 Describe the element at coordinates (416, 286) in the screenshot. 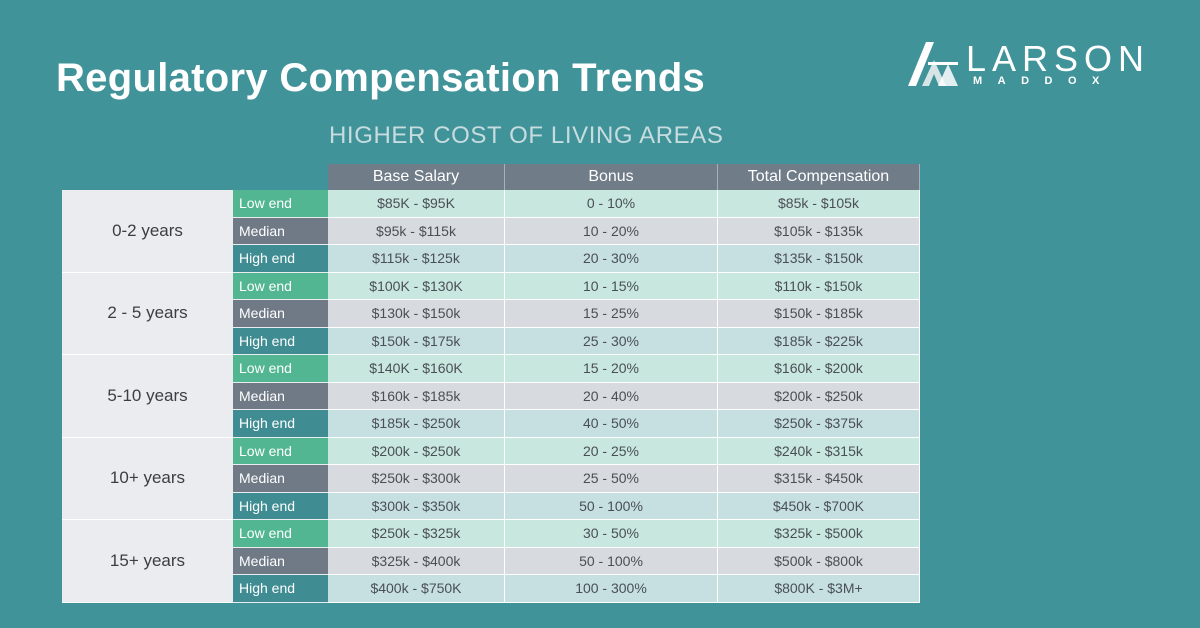

I see `base-salary-cell: $100K - $130K` at that location.